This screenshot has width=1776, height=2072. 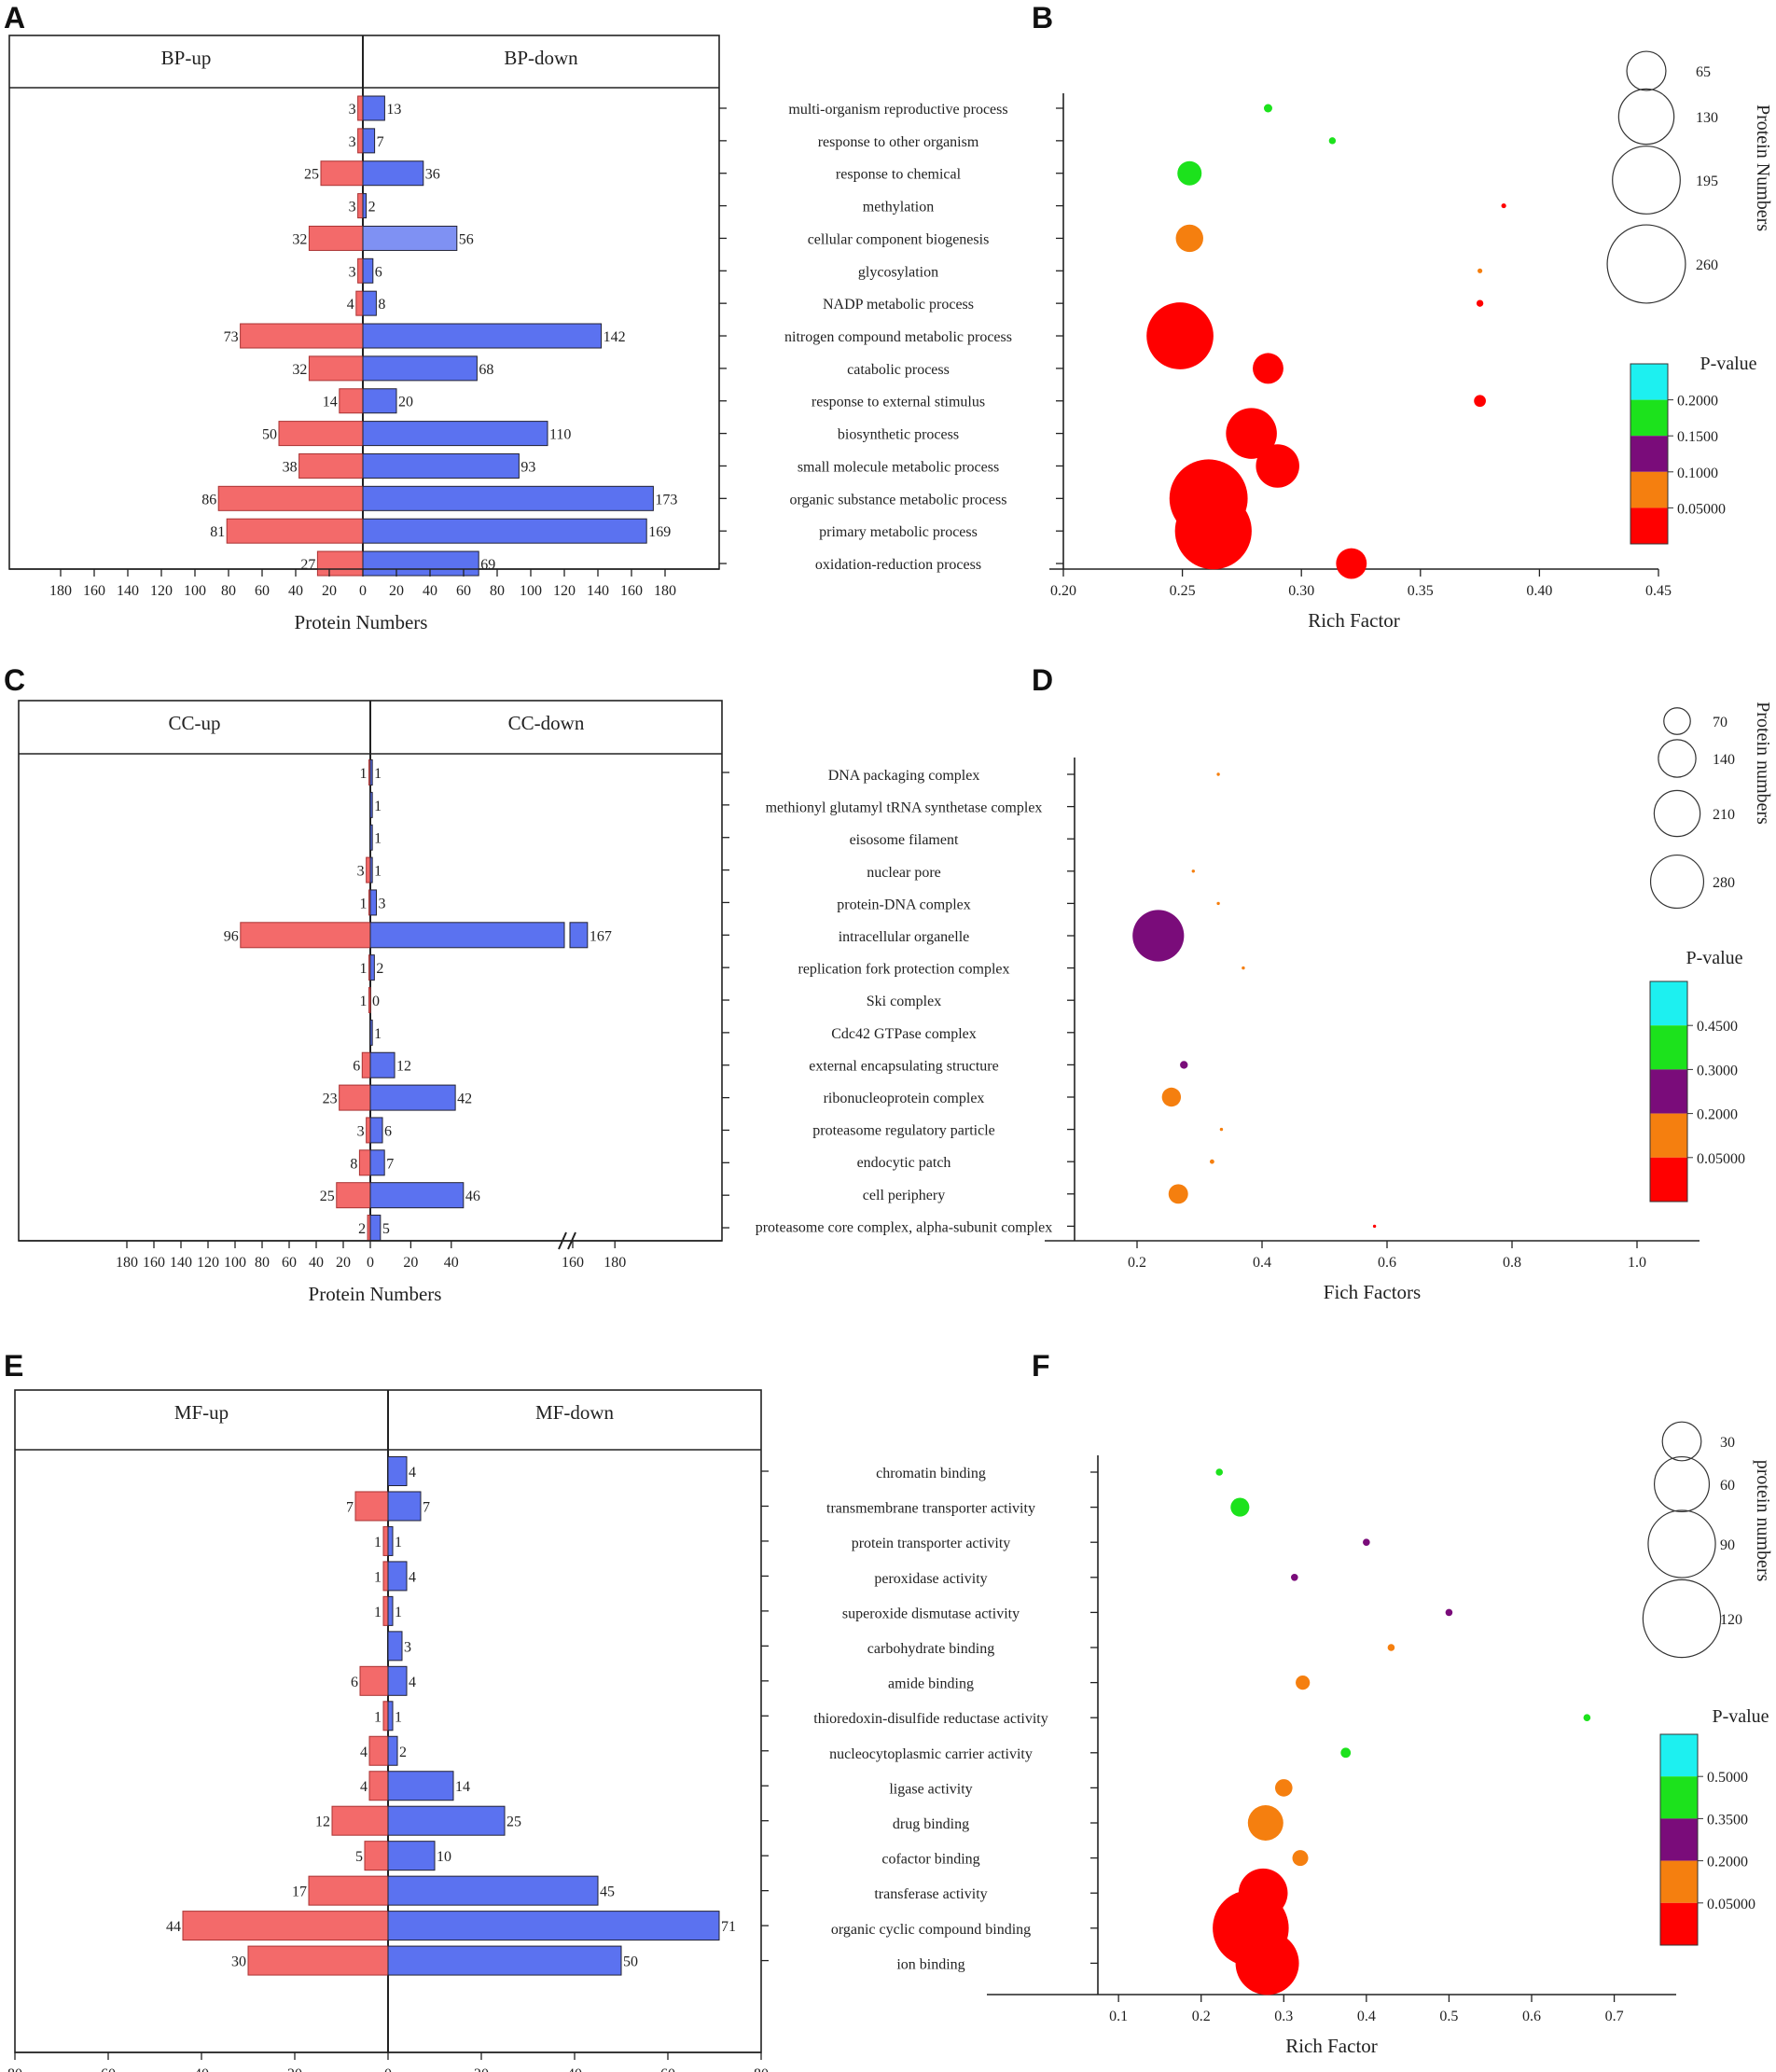 I want to click on color-legend-label: 0.5000, so click(x=1727, y=1778).